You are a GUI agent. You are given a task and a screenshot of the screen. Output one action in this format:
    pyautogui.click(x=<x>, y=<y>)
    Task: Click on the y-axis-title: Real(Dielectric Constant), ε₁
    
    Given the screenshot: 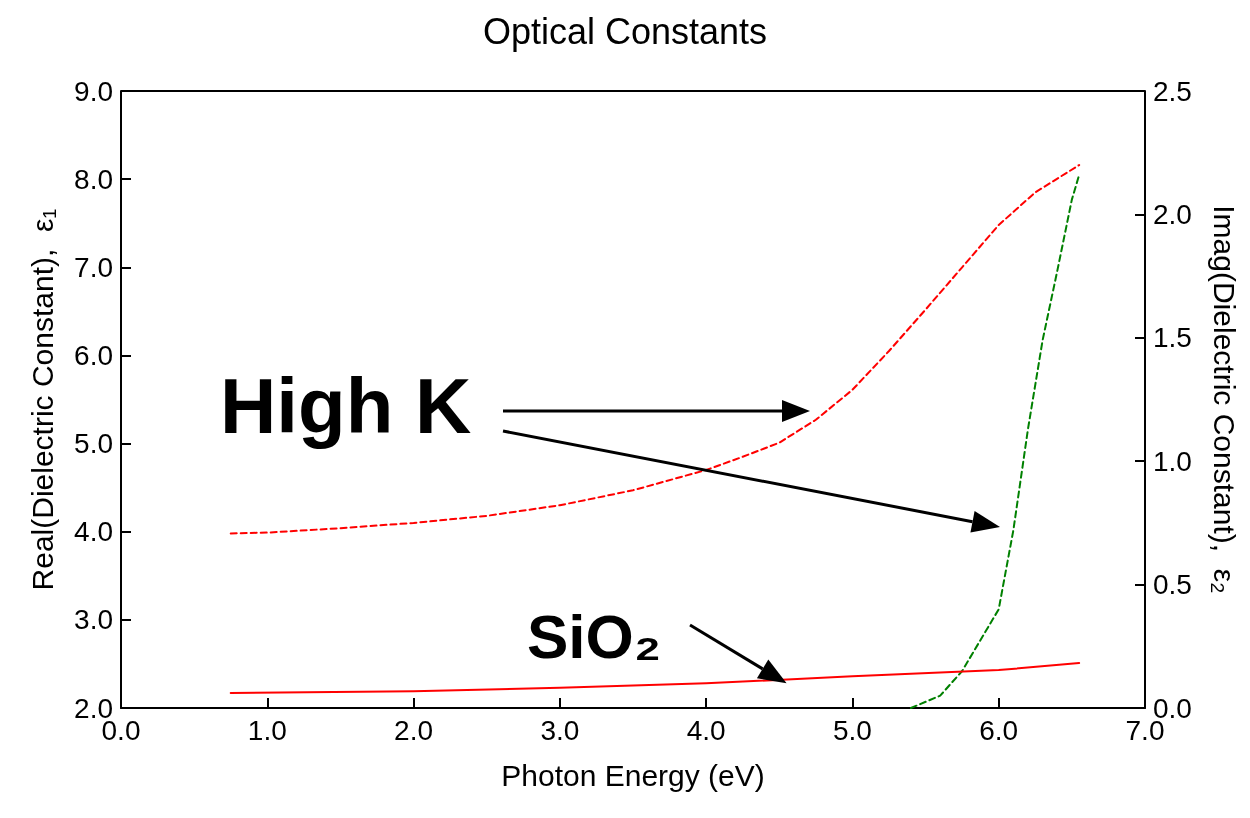 What is the action you would take?
    pyautogui.click(x=42, y=399)
    